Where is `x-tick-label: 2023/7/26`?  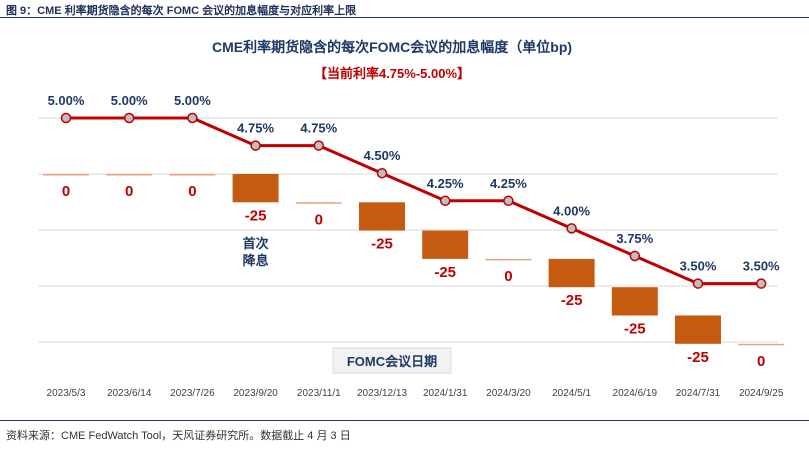 x-tick-label: 2023/7/26 is located at coordinates (192, 393).